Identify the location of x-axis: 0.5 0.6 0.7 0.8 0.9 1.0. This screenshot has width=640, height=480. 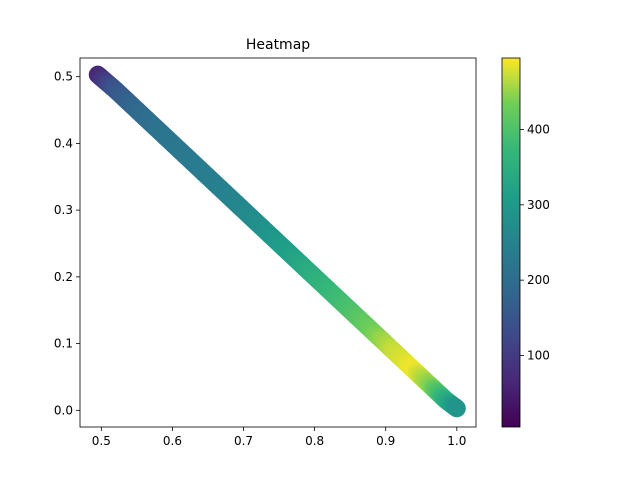
(279, 437).